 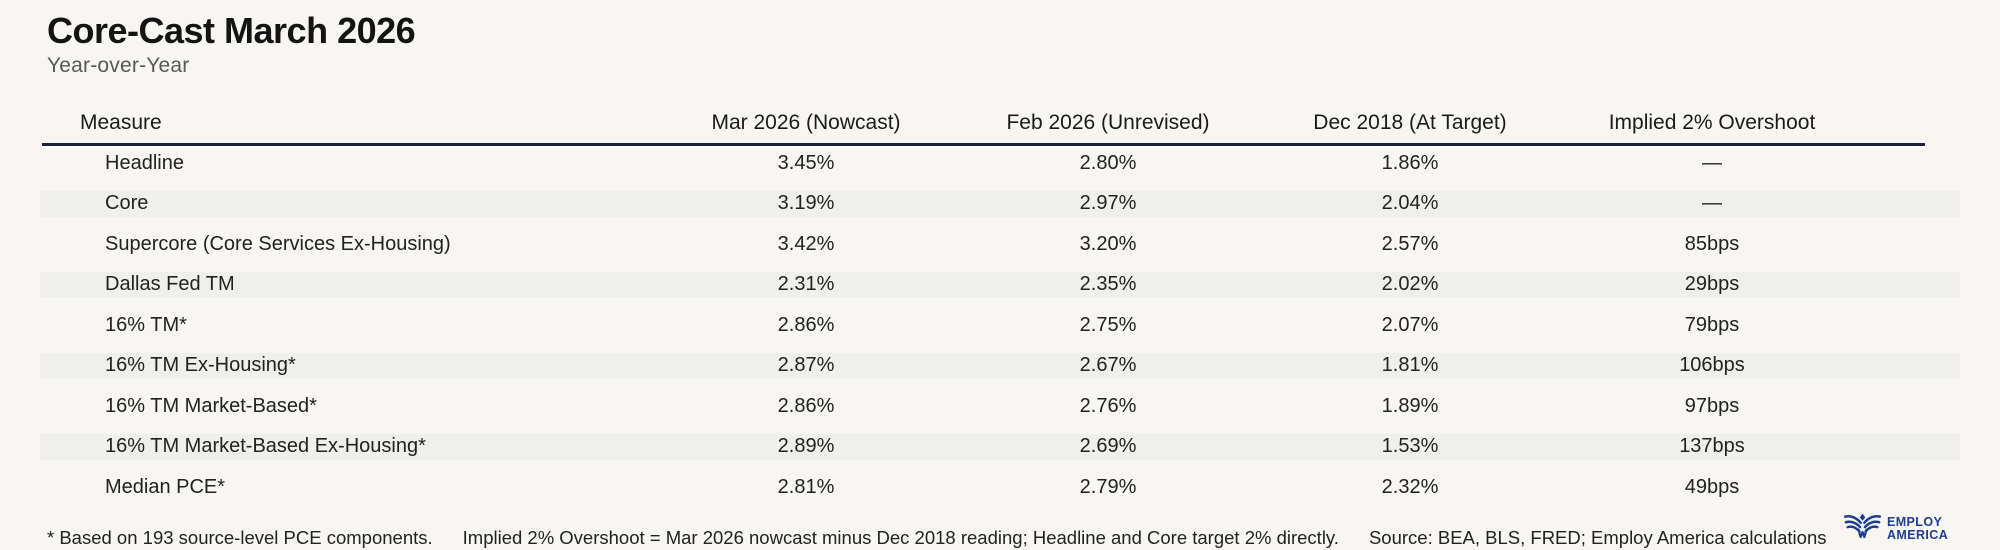 What do you see at coordinates (278, 243) in the screenshot?
I see `measure-cell: Supercore (Core Services Ex-Housing)` at bounding box center [278, 243].